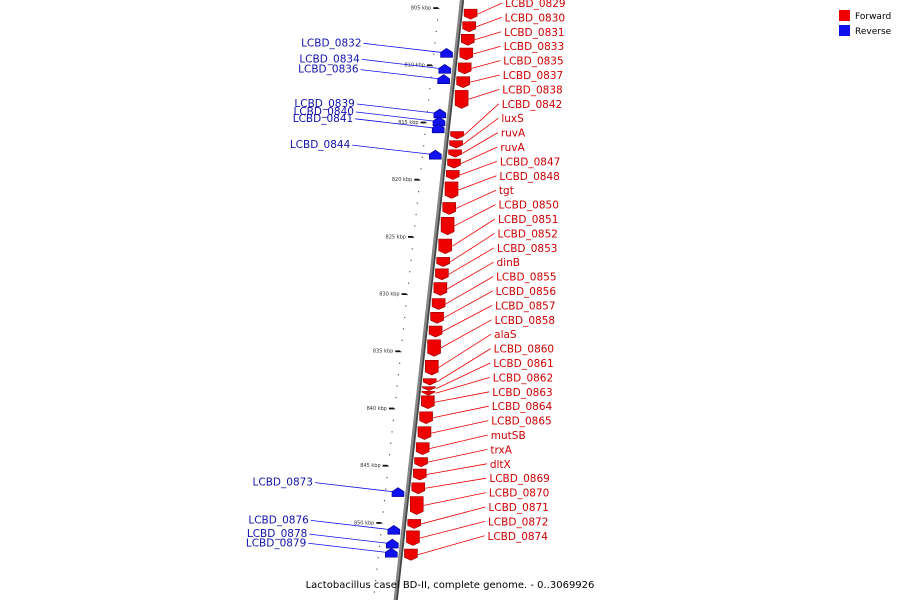 The width and height of the screenshot is (900, 604). I want to click on forward-gene-label: tgt, so click(506, 191).